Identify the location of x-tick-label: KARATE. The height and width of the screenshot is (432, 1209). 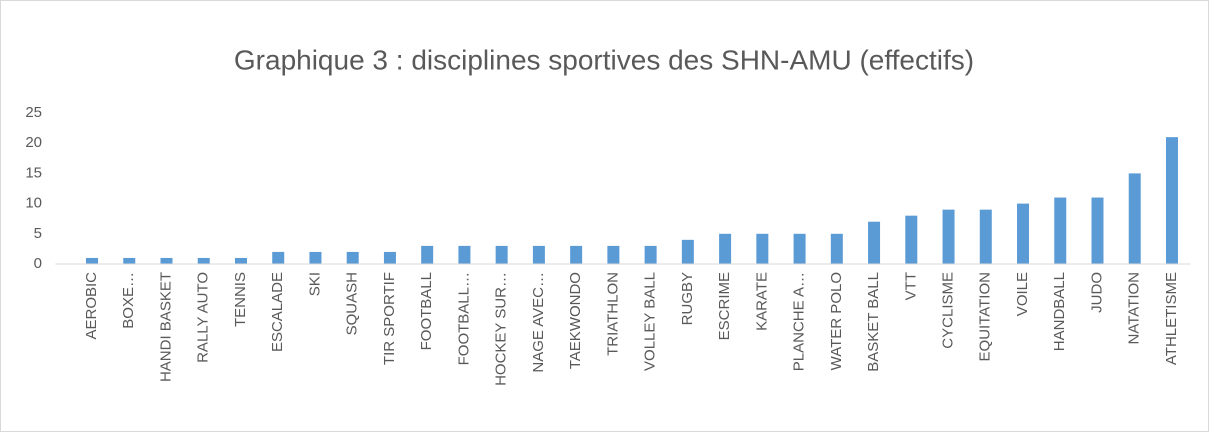
(761, 301).